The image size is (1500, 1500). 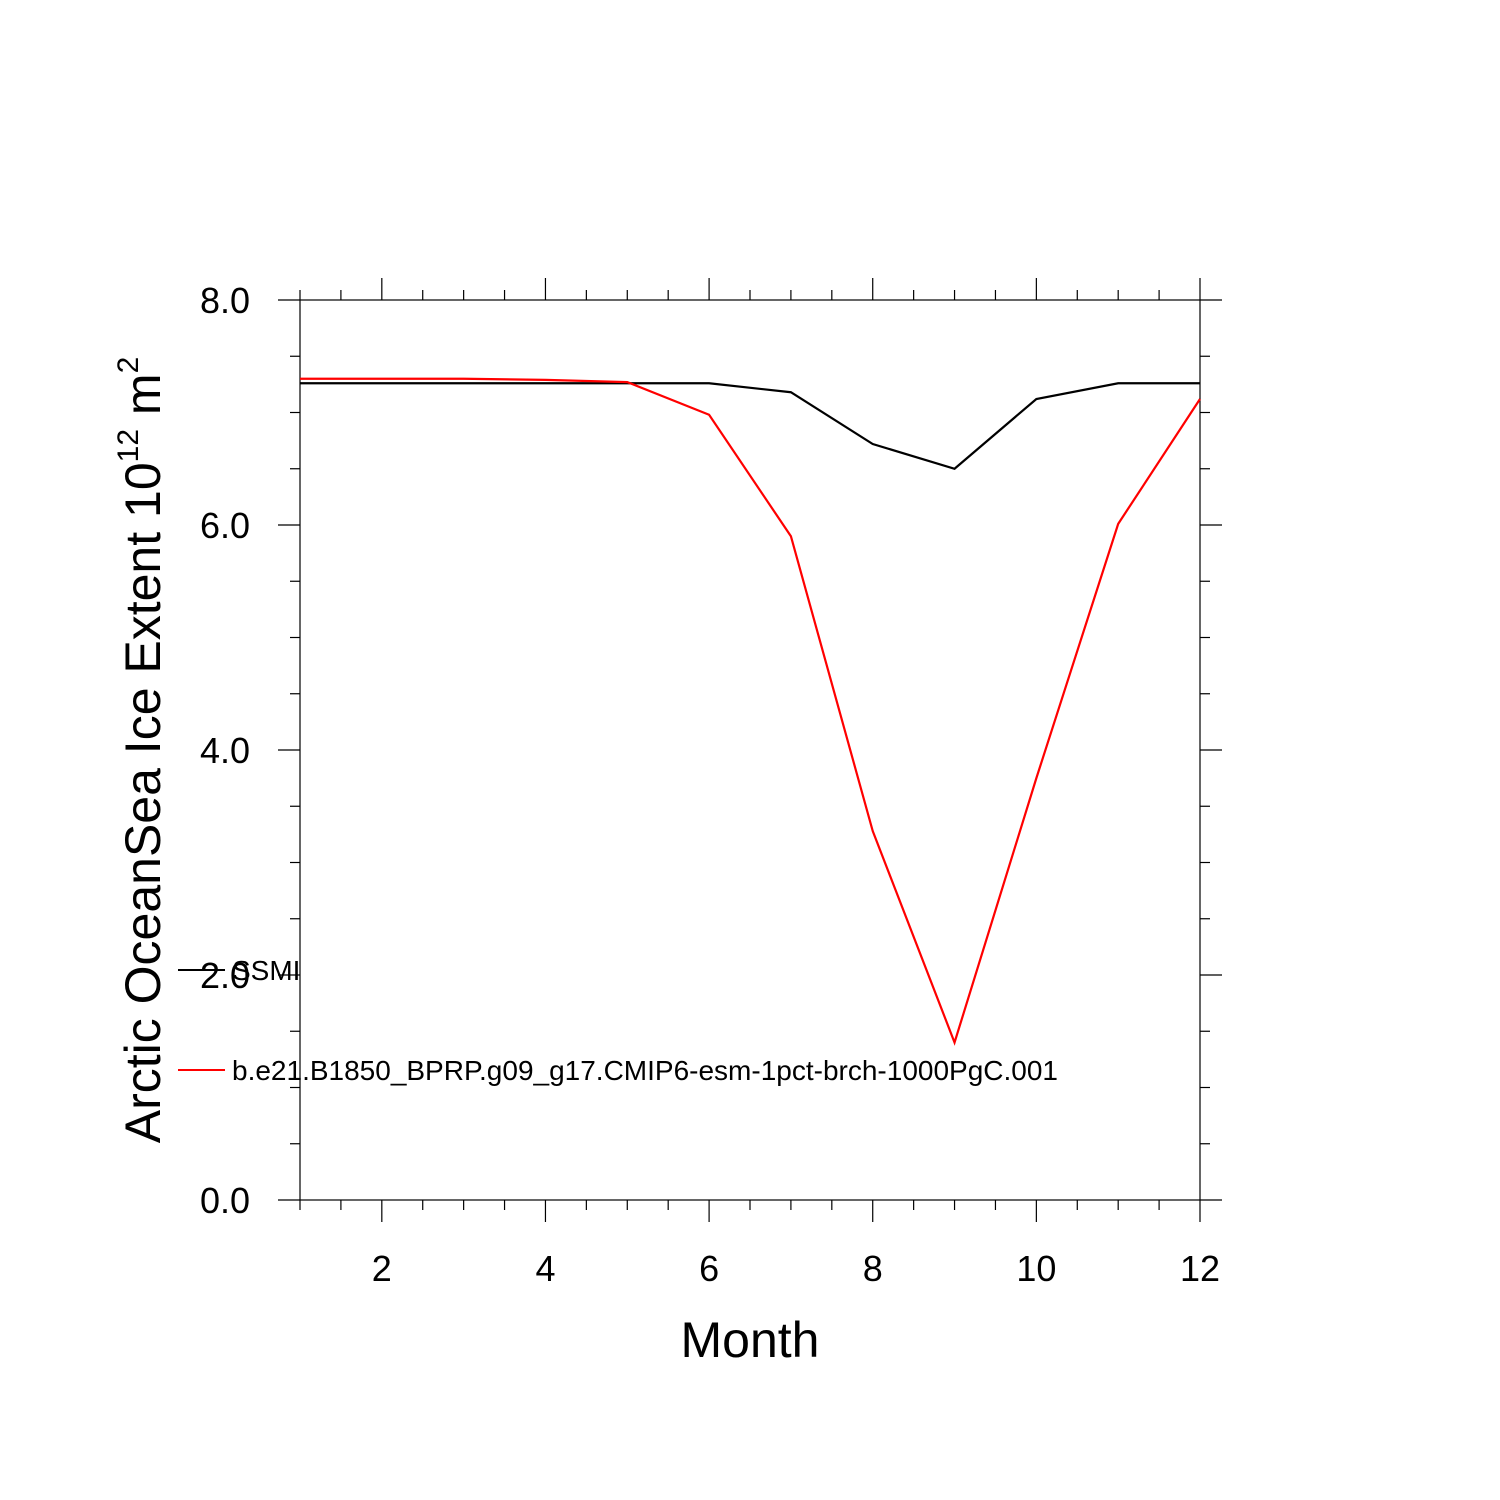 What do you see at coordinates (545, 1268) in the screenshot?
I see `x-tick-label: 4` at bounding box center [545, 1268].